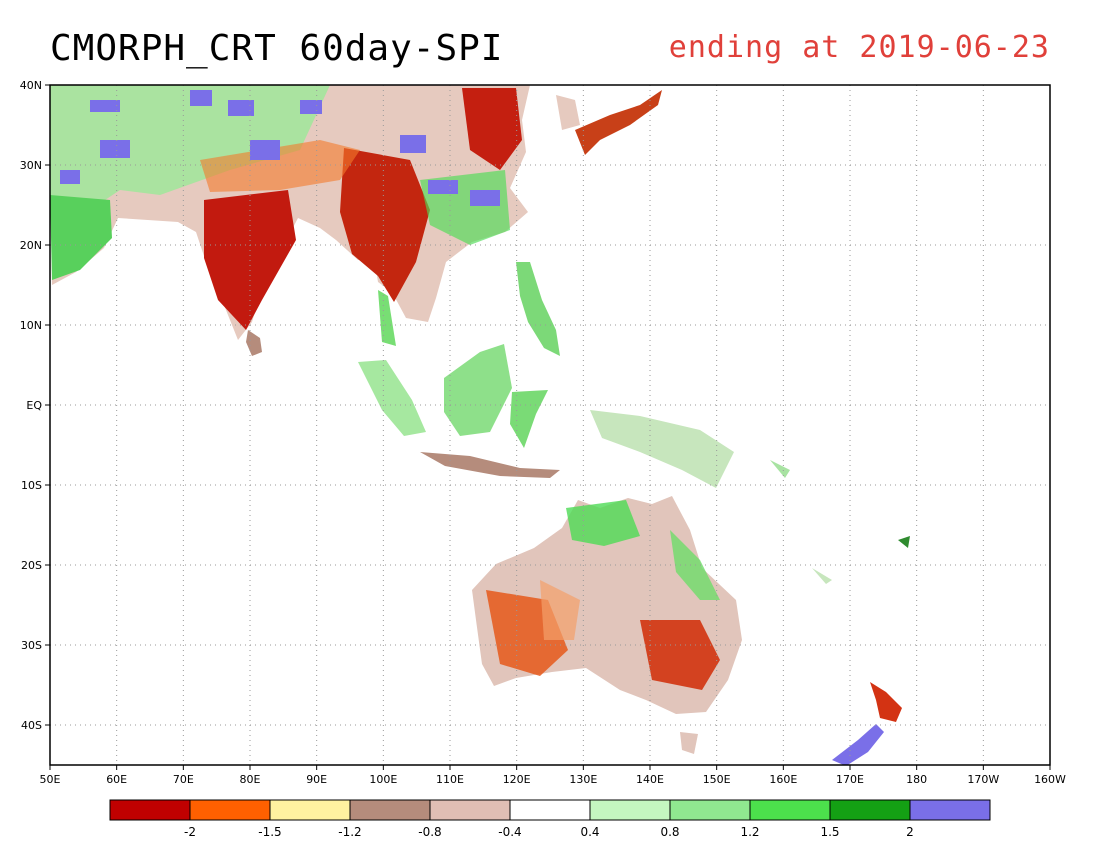  I want to click on lon-tick-label: 160E, so click(783, 779).